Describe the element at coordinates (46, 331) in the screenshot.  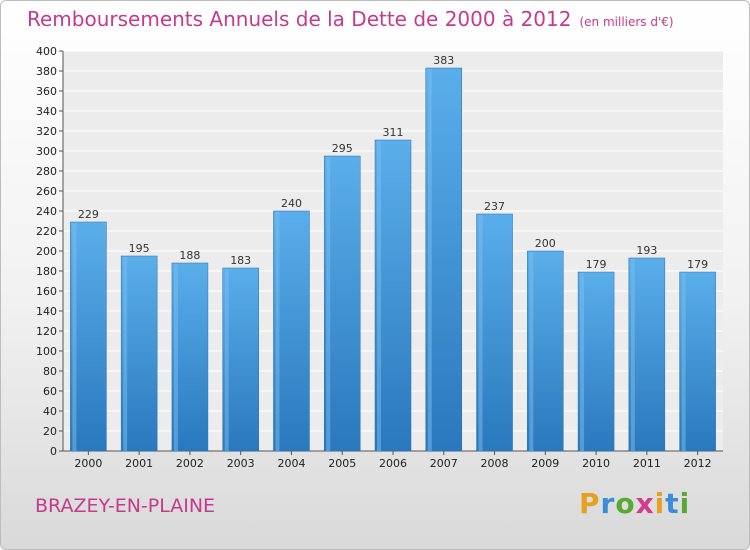
I see `y-tick-label: 120` at that location.